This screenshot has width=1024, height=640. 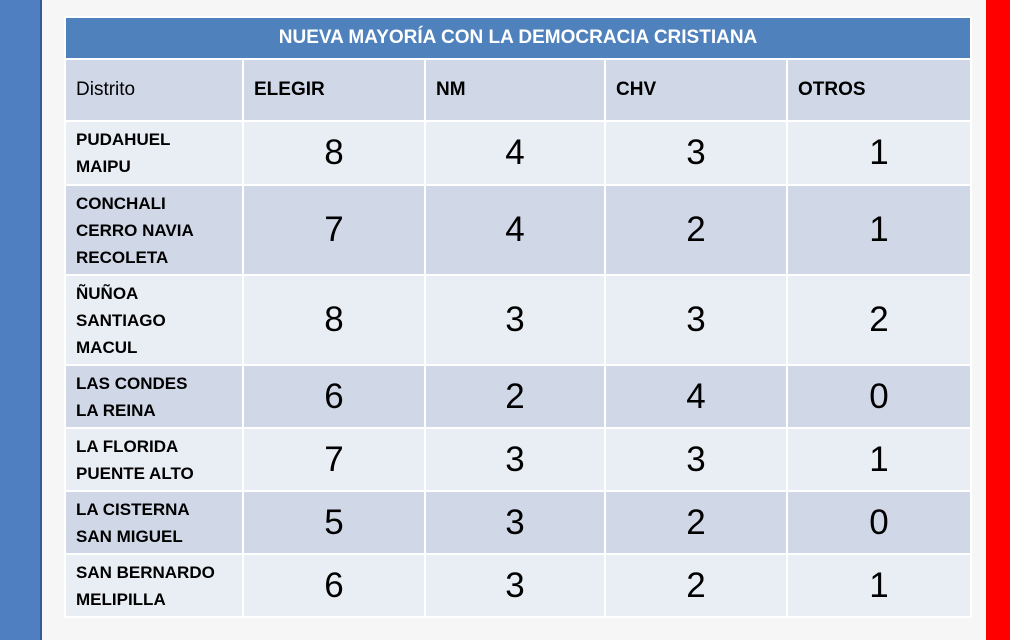 I want to click on table-row: LA FLORIDA PUENTE ALTO 7 3 3 1, so click(x=518, y=459).